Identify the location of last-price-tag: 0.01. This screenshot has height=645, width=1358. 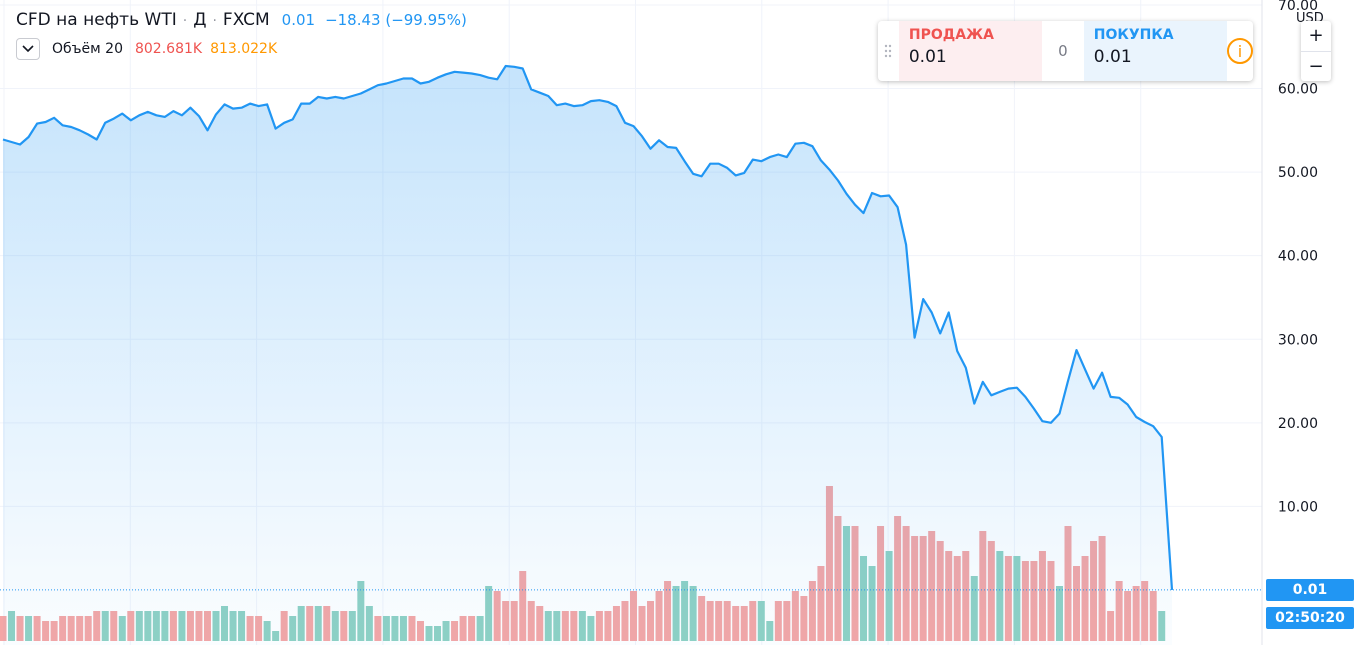
(1310, 589).